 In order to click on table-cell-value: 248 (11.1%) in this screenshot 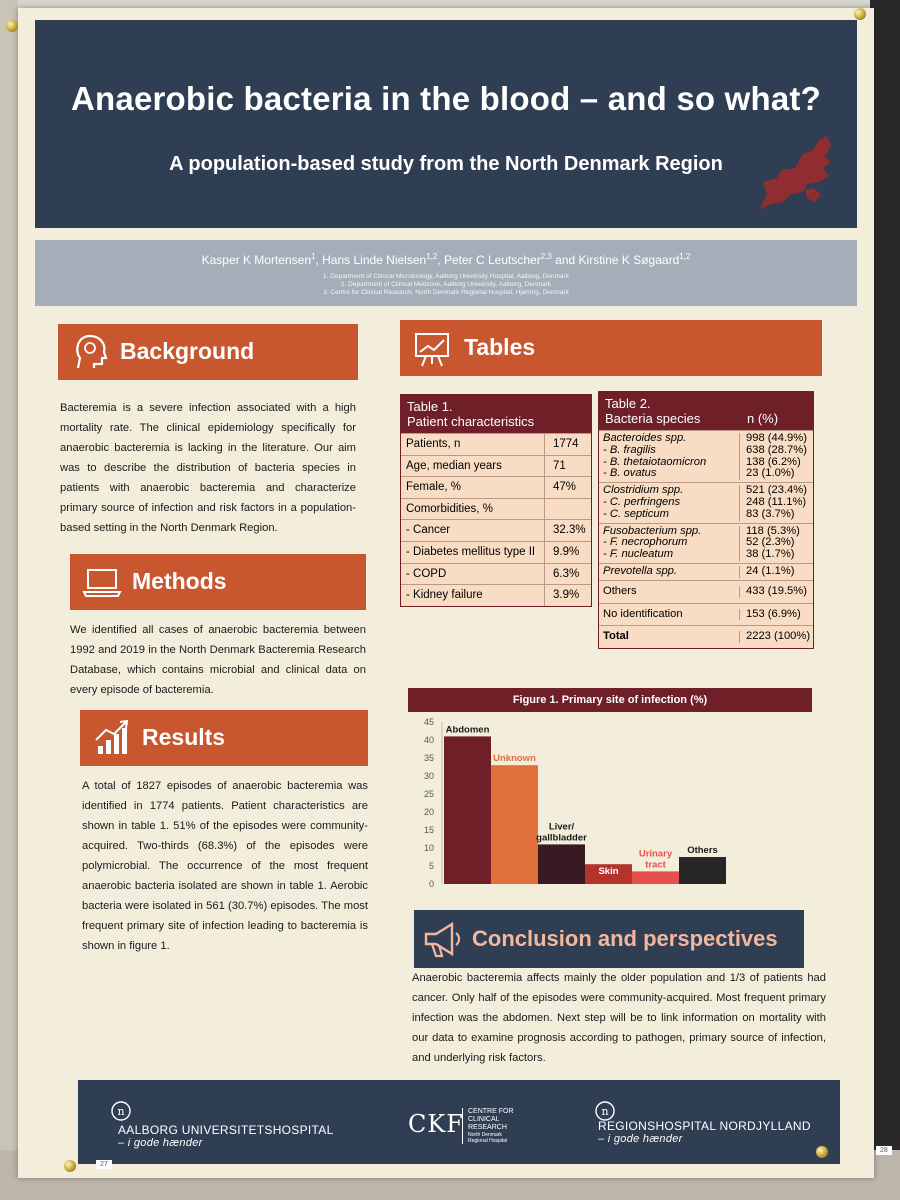, I will do `click(776, 501)`.